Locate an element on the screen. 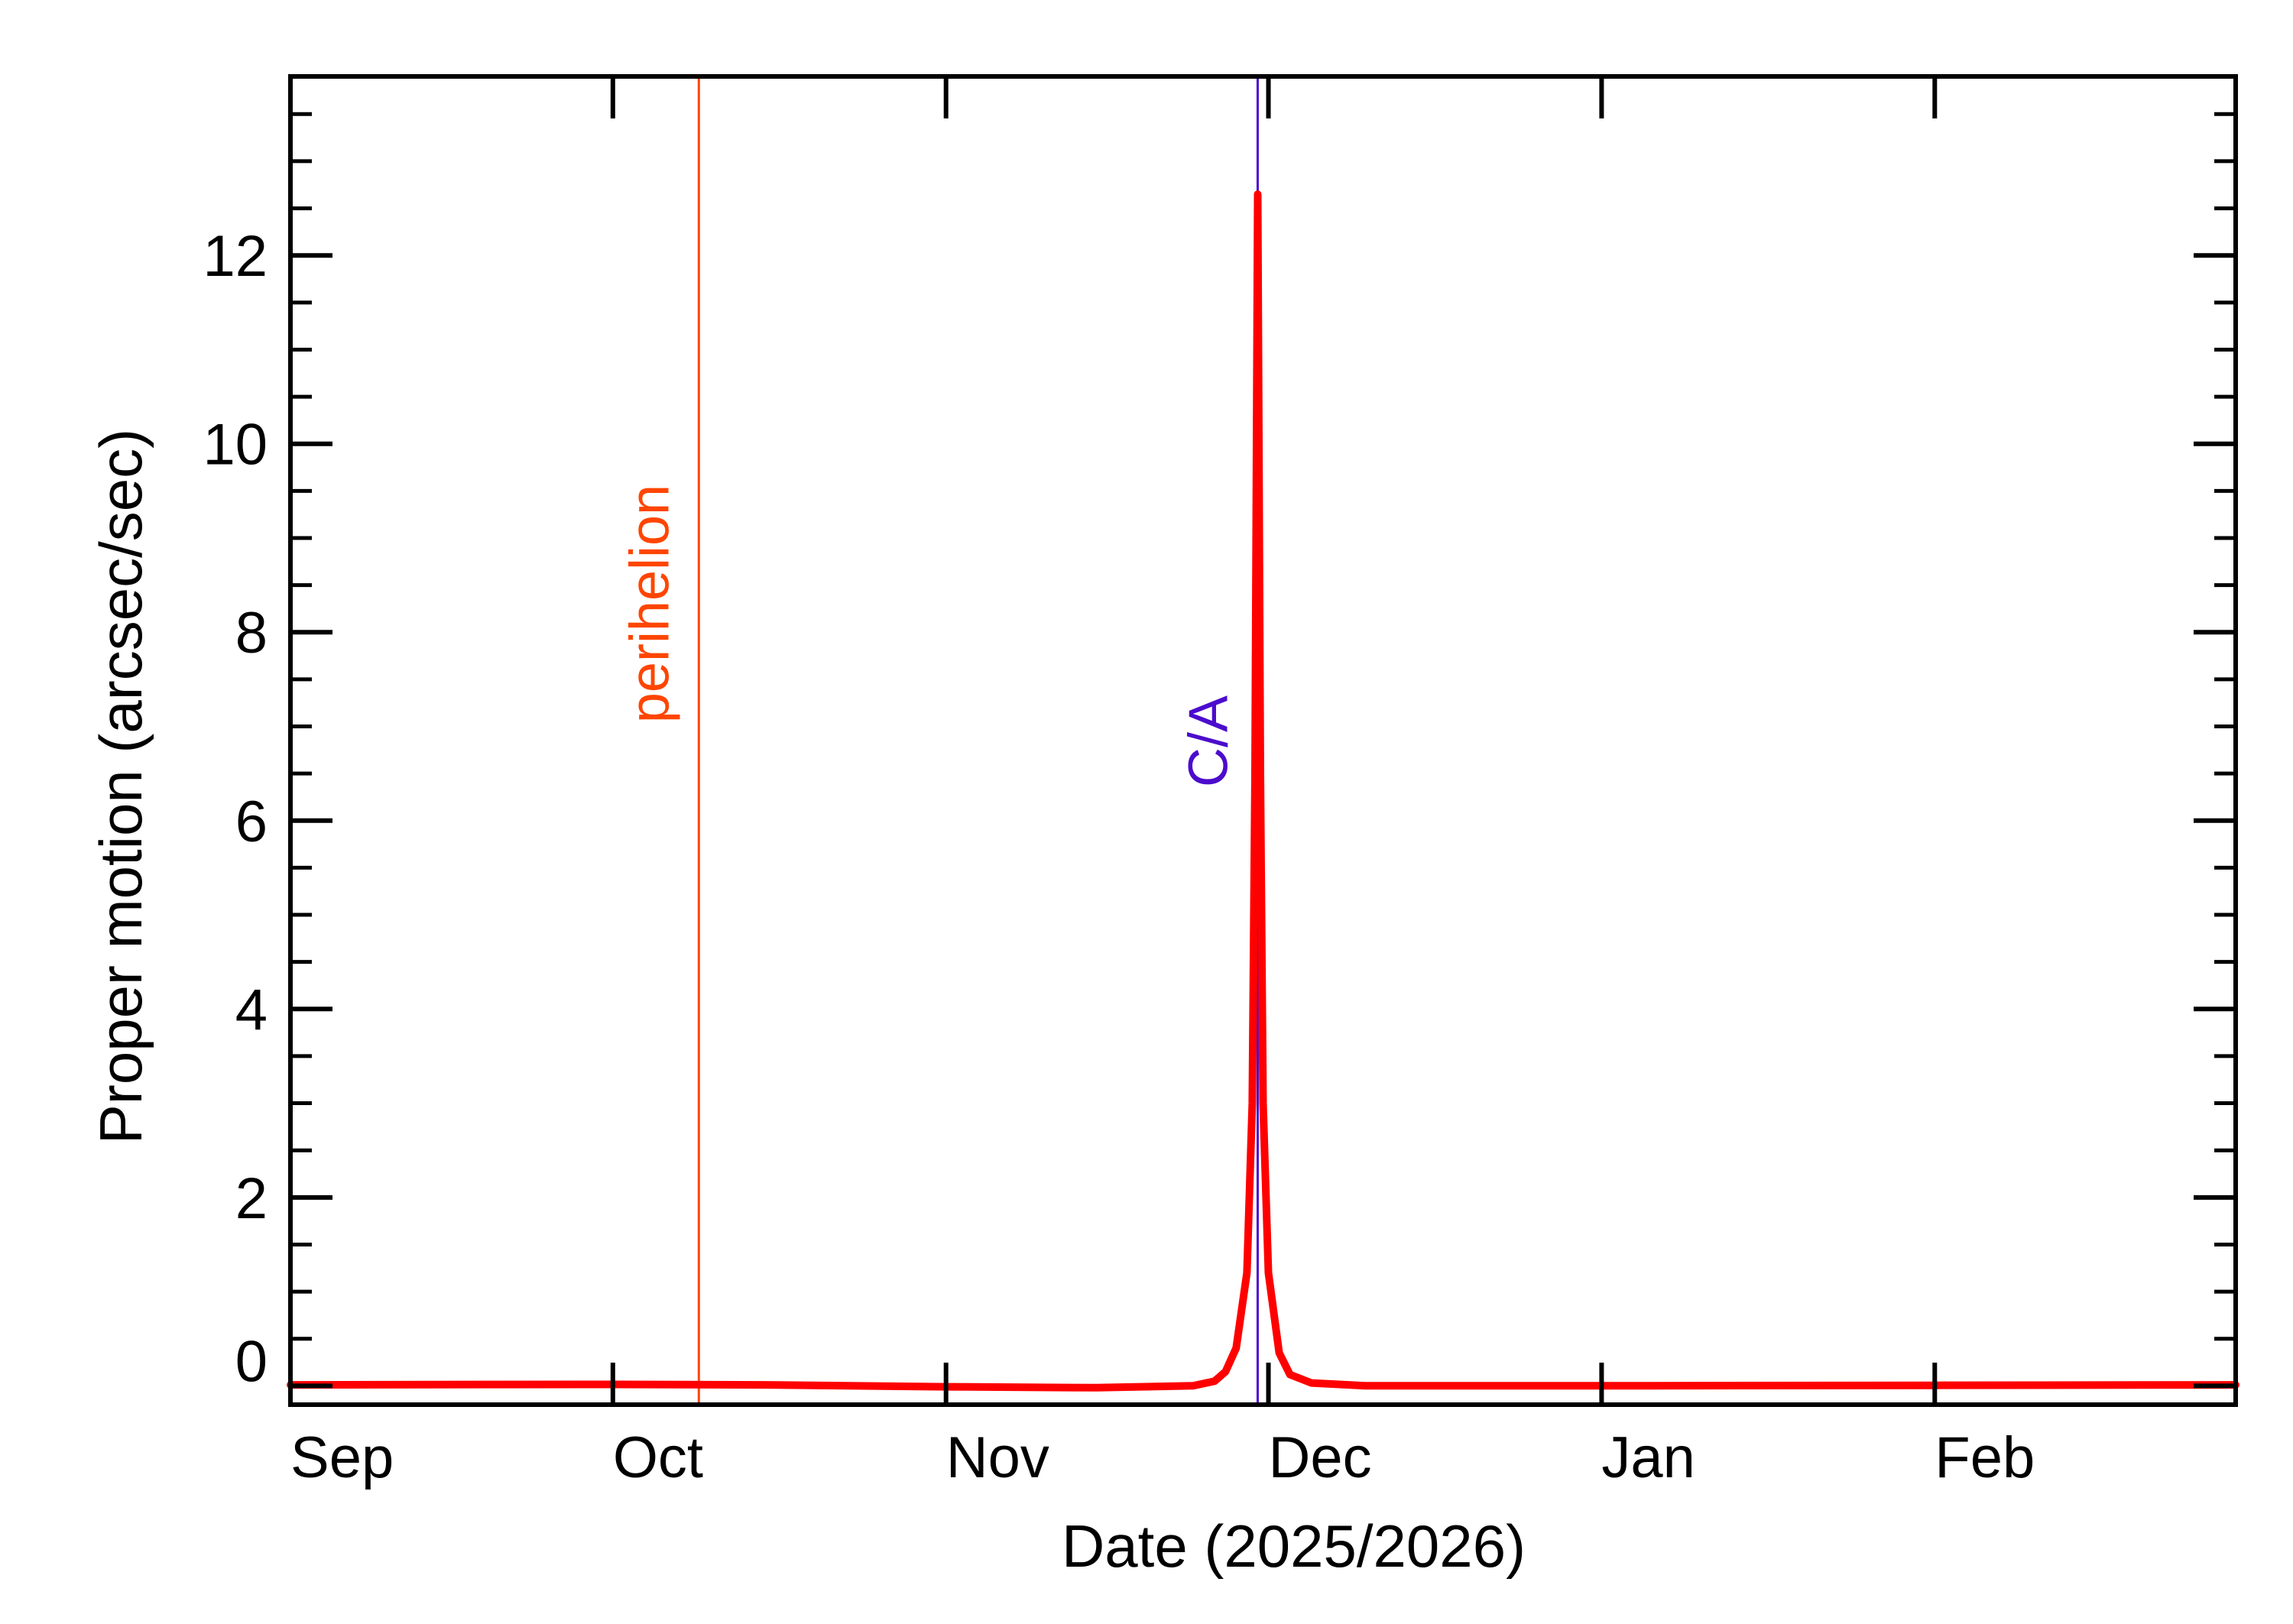 The image size is (2293, 1624). y-tick-label: 0 is located at coordinates (251, 1361).